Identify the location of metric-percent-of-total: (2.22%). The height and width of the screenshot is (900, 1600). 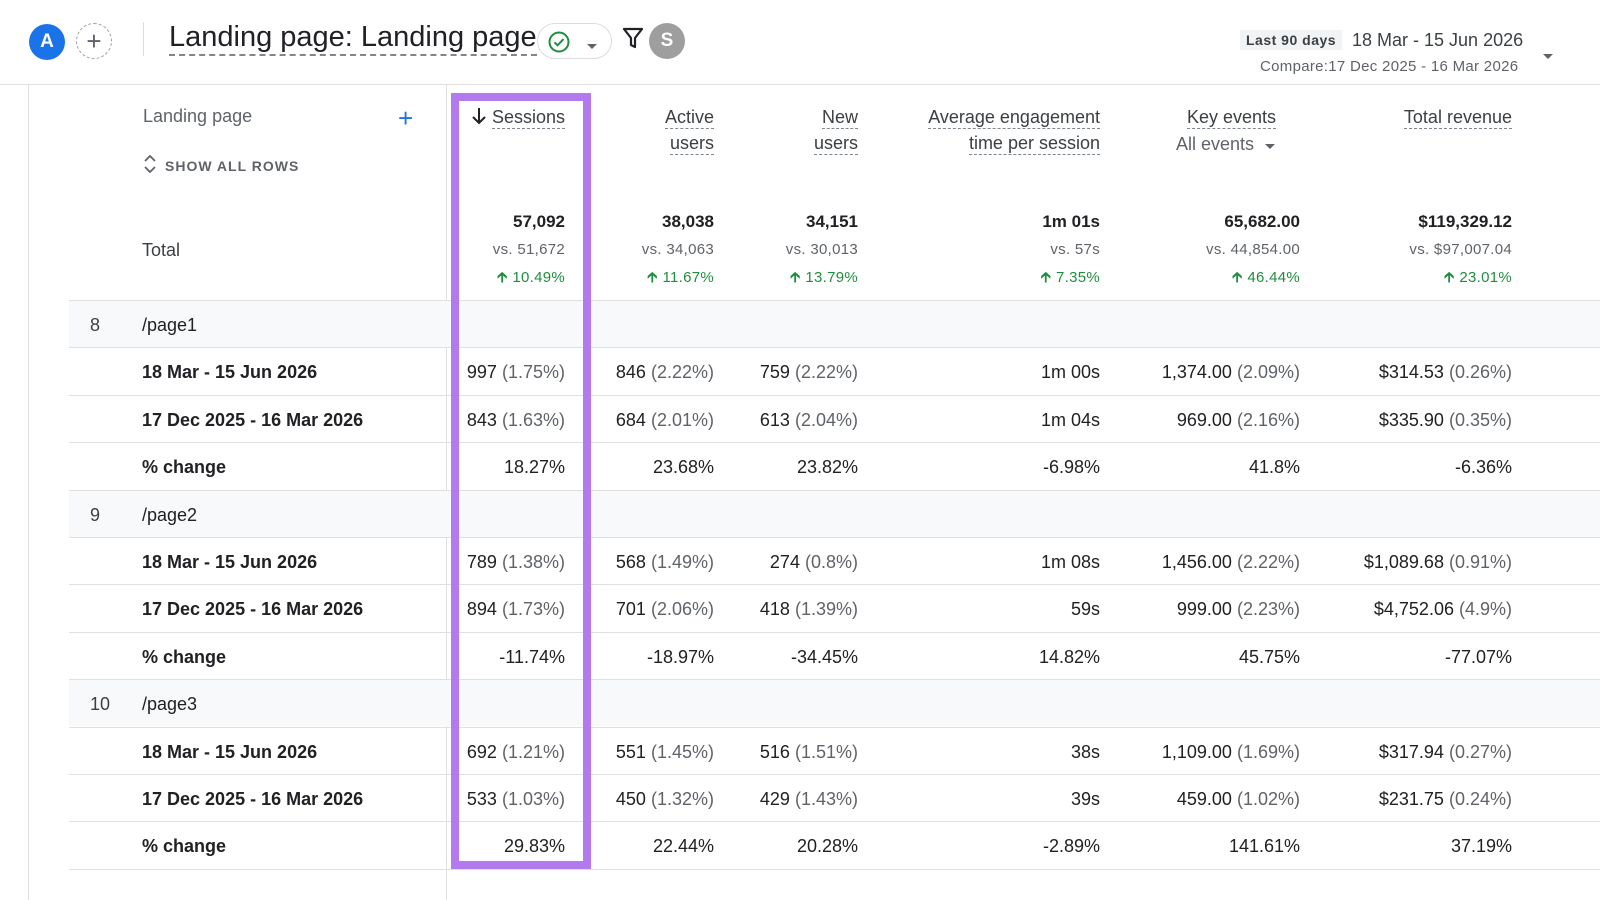
(682, 372).